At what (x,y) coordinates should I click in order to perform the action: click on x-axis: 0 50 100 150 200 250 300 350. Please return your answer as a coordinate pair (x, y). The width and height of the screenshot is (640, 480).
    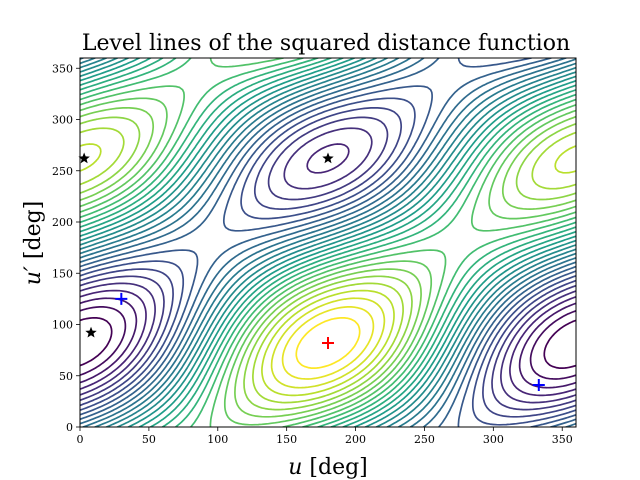
    Looking at the image, I should click on (325, 436).